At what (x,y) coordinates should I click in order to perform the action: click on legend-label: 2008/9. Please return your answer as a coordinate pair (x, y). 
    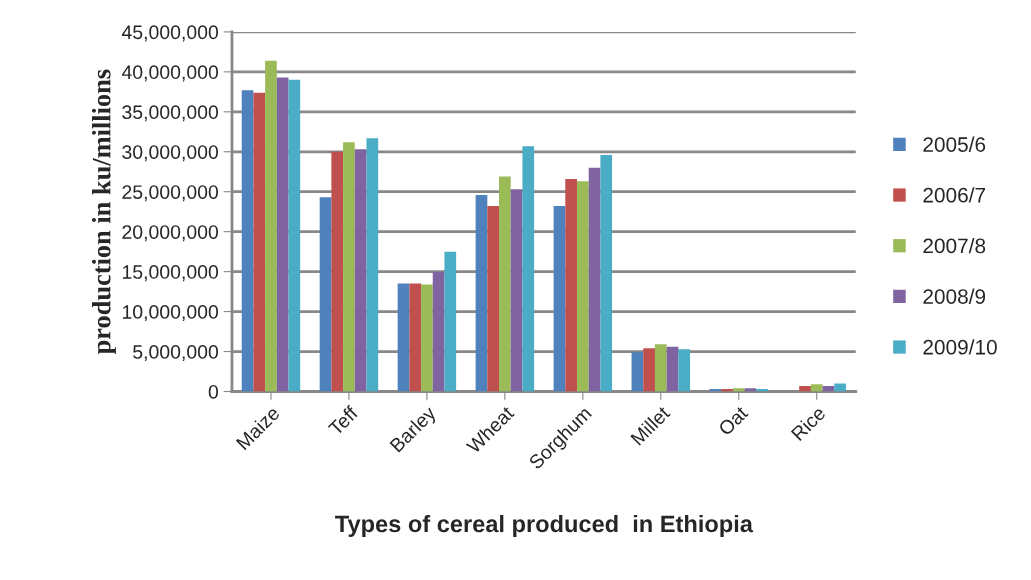
    Looking at the image, I should click on (954, 296).